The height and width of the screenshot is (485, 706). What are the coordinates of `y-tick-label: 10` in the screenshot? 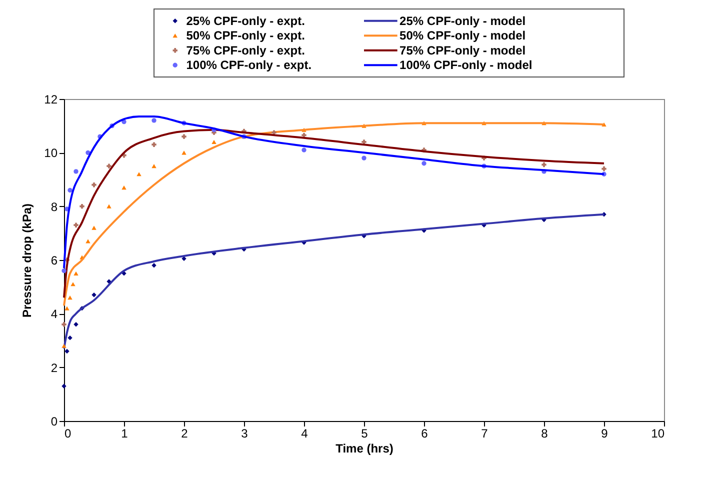 It's located at (51, 153).